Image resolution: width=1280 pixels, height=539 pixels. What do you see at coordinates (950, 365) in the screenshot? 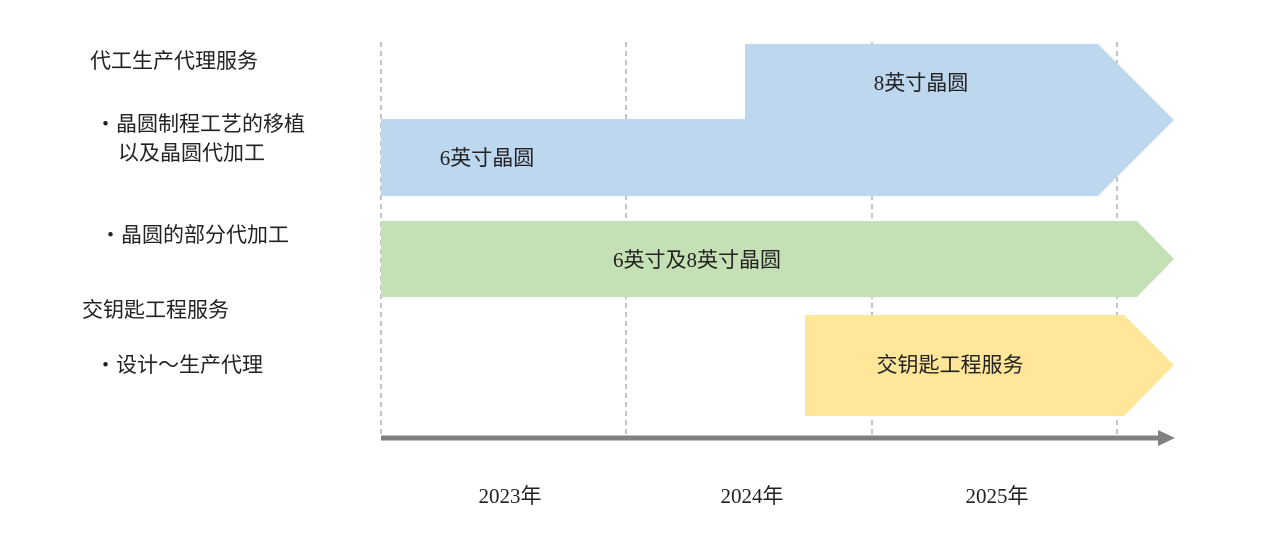
I see `arrow-label: 交钥匙工程服务` at bounding box center [950, 365].